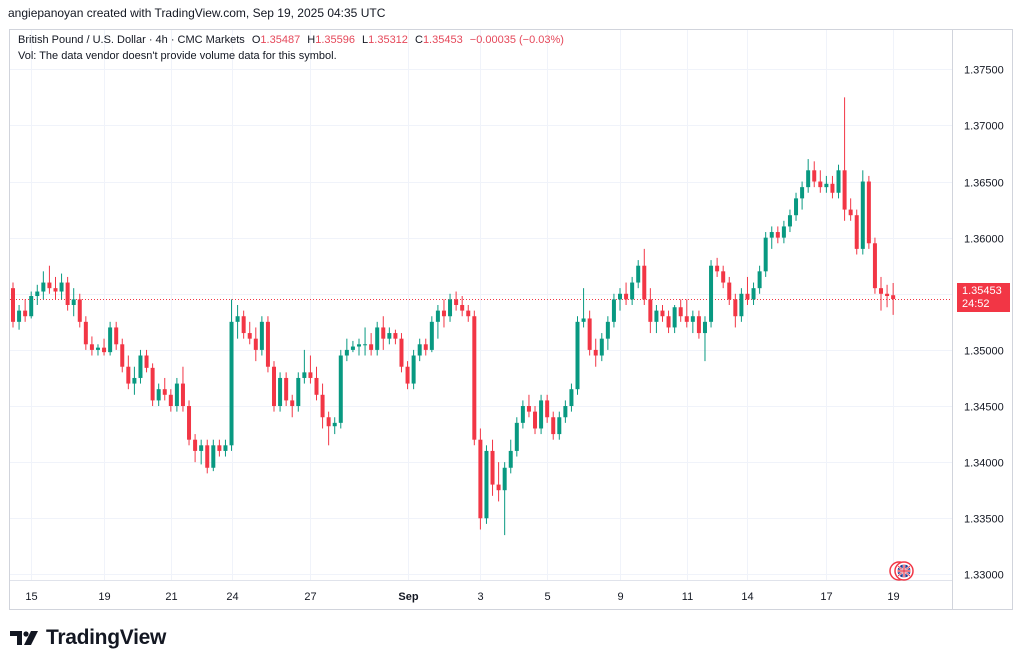  I want to click on x-tick-label: 3, so click(480, 597).